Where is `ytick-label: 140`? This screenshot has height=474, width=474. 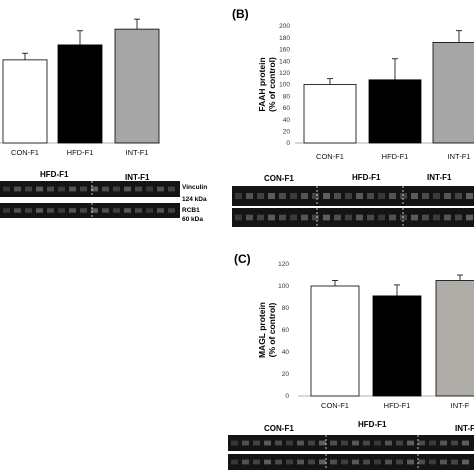
ytick-label: 140 is located at coordinates (284, 61).